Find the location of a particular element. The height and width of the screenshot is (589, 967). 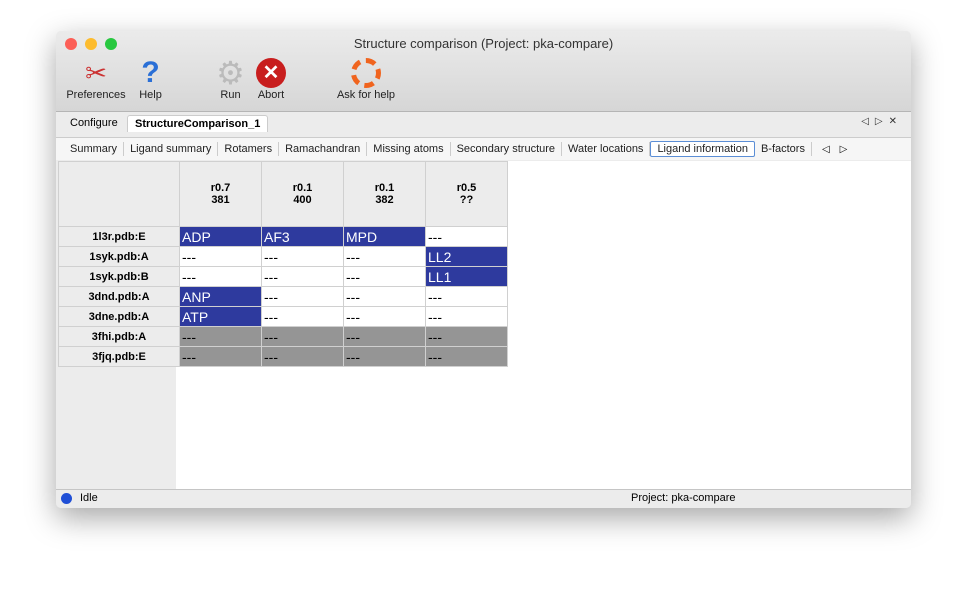

ligand-cell: LL2 is located at coordinates (466, 256).